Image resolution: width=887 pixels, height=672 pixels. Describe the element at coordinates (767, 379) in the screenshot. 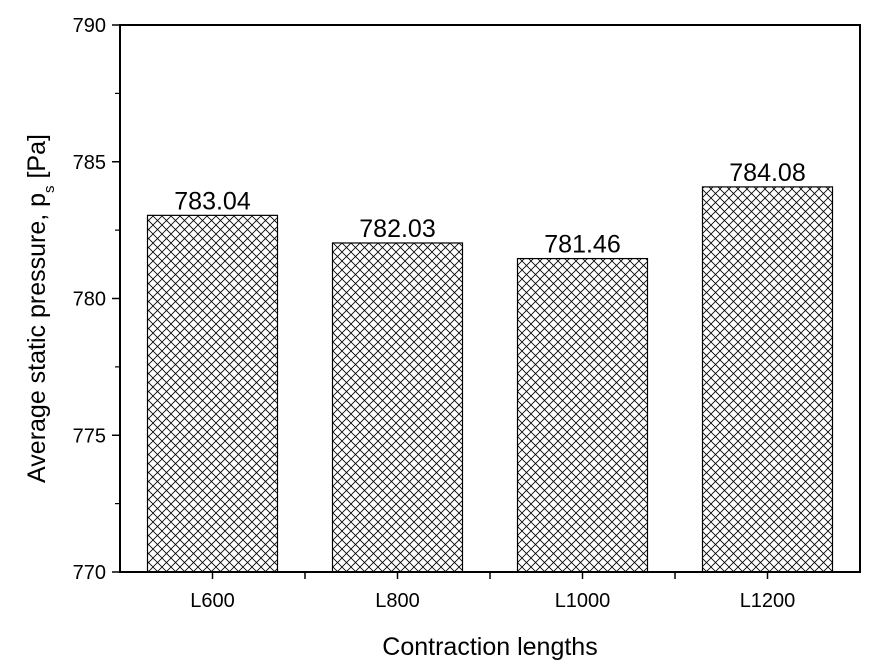

I see `bar-l1200` at that location.